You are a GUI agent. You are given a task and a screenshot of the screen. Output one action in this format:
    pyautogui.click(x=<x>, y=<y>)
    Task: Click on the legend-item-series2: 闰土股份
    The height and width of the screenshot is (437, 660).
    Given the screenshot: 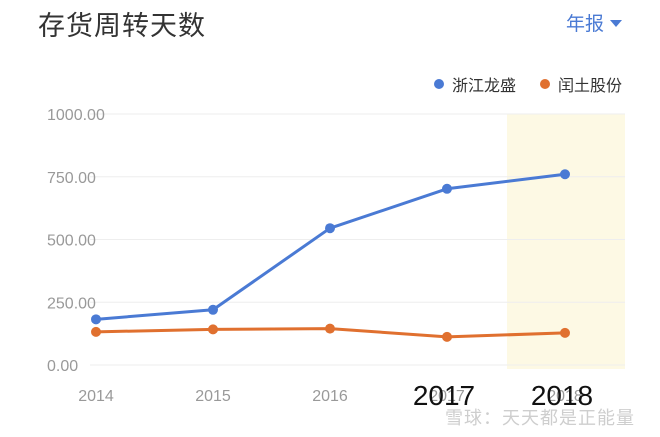 What is the action you would take?
    pyautogui.click(x=580, y=84)
    